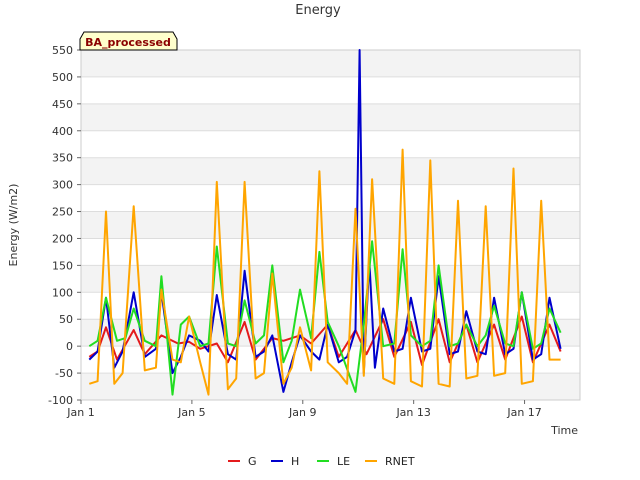 The height and width of the screenshot is (480, 640). I want to click on y-axis: -100 -50 0 50 100 150 200 250 300 350 400 450 500 550, so click(64, 225).